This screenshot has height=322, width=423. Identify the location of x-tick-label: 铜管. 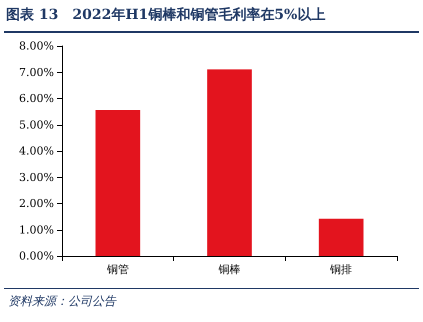
(117, 269).